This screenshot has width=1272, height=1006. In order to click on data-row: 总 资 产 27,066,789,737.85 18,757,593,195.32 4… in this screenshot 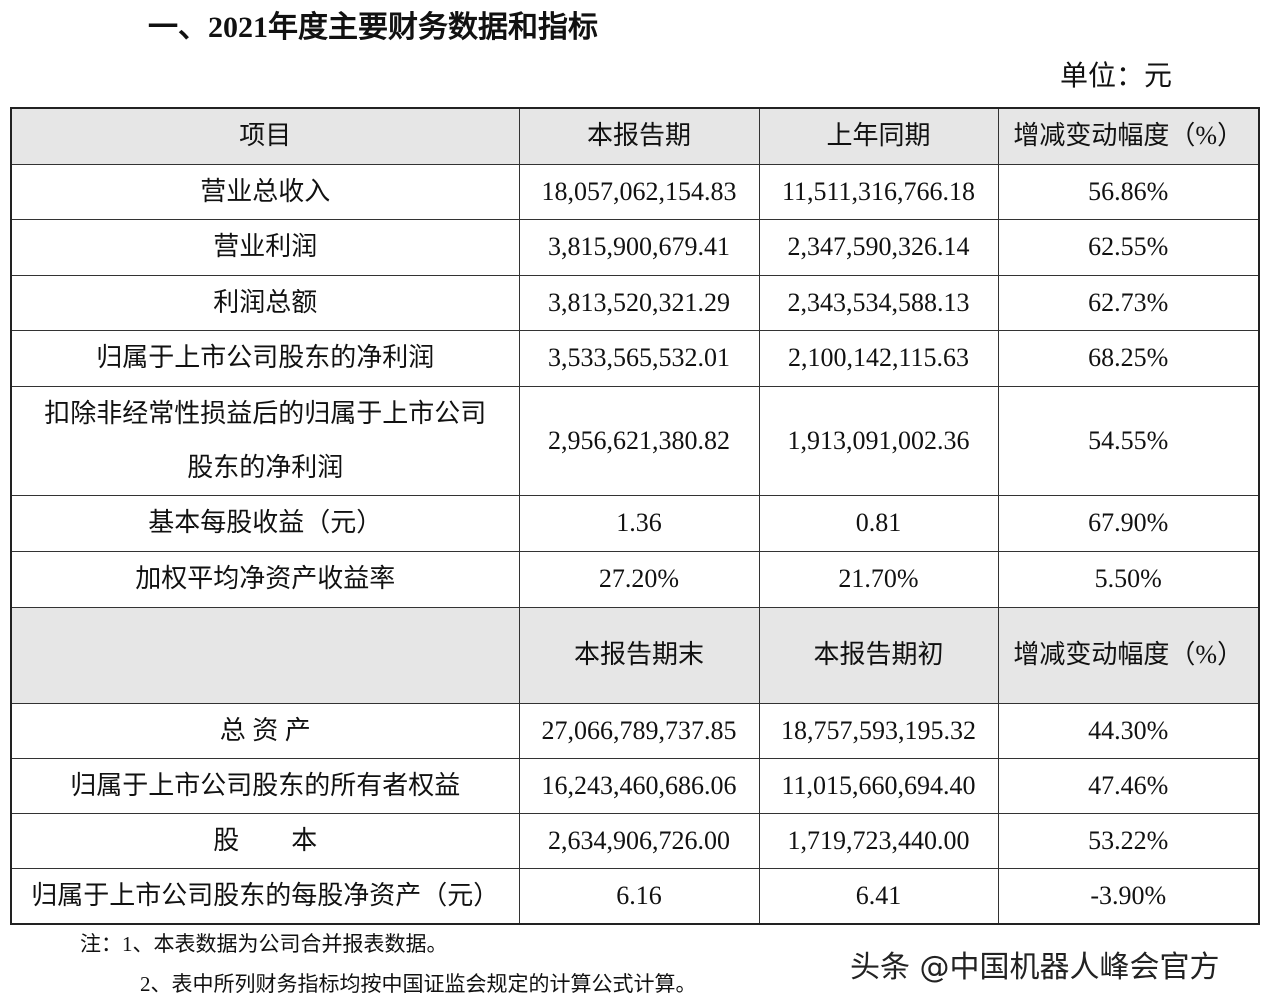, I will do `click(635, 730)`.